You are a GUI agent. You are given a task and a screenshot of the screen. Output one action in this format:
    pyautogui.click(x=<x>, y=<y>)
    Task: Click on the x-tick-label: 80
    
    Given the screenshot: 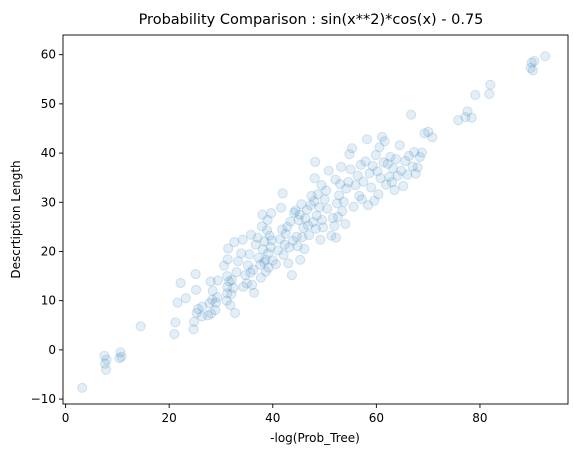 What is the action you would take?
    pyautogui.click(x=479, y=418)
    